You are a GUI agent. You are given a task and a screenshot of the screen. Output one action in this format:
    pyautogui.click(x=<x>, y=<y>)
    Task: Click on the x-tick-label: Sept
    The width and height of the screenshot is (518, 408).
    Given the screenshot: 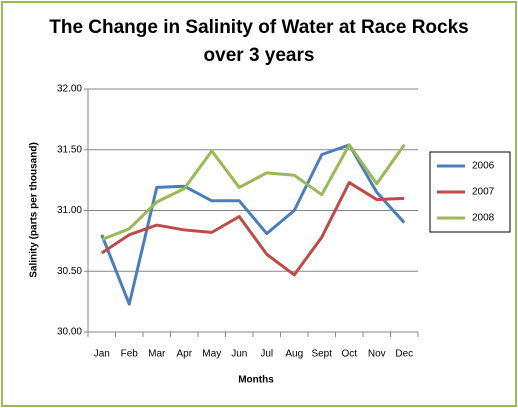 What is the action you would take?
    pyautogui.click(x=321, y=354)
    